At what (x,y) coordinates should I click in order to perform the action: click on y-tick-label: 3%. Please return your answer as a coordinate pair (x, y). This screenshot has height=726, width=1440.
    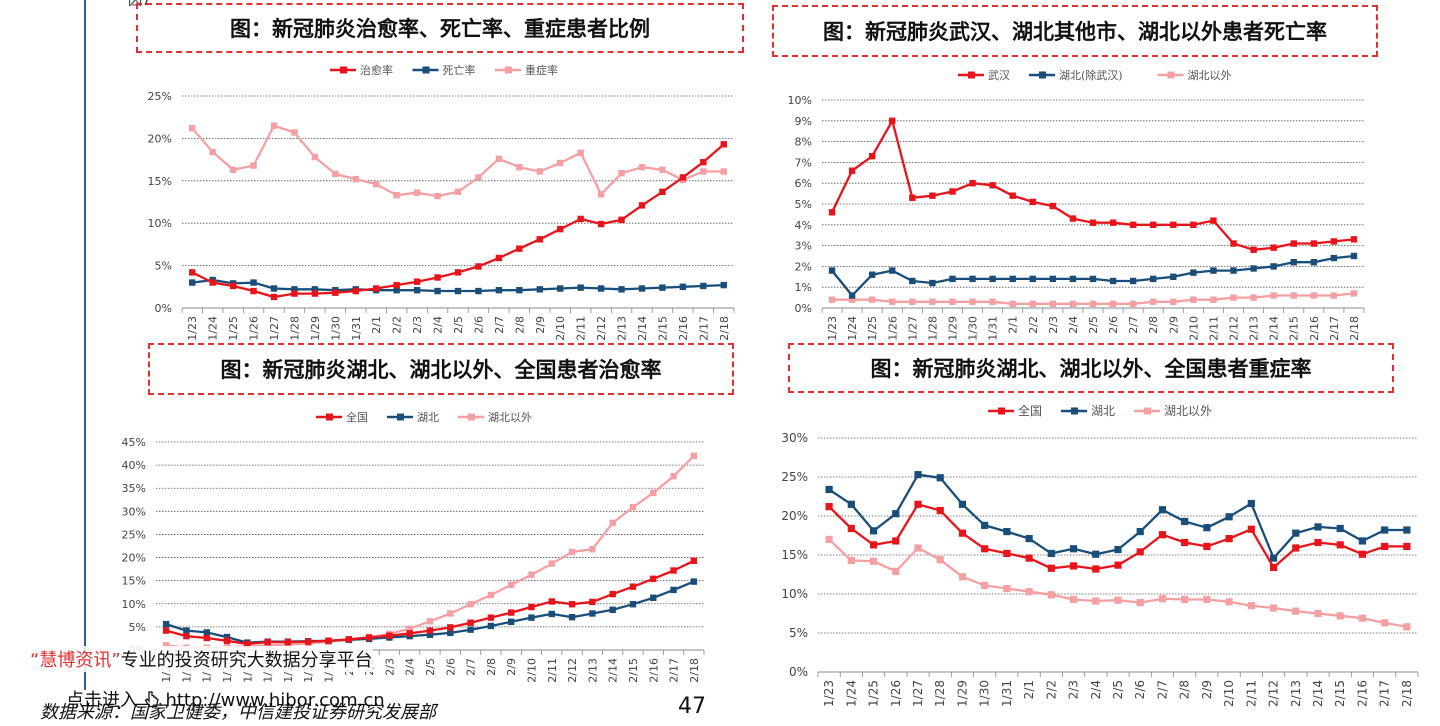
    Looking at the image, I should click on (803, 246).